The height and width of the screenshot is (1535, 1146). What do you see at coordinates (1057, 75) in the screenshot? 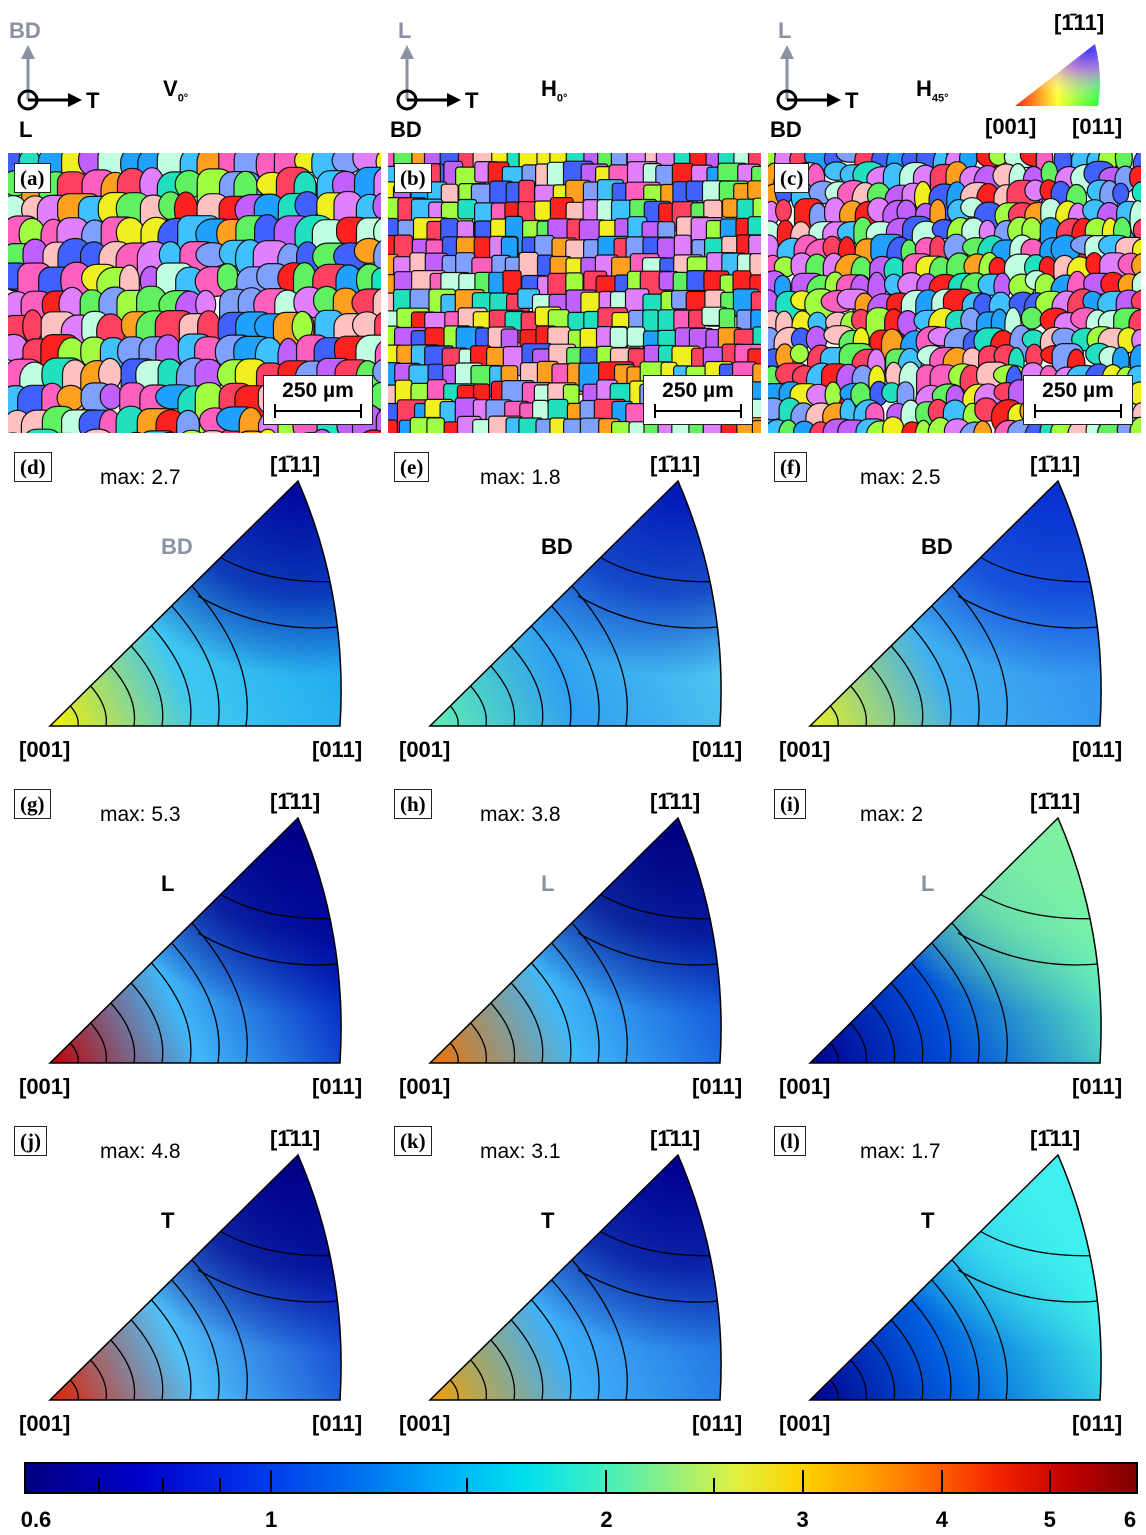
I see `ipf-color-key` at bounding box center [1057, 75].